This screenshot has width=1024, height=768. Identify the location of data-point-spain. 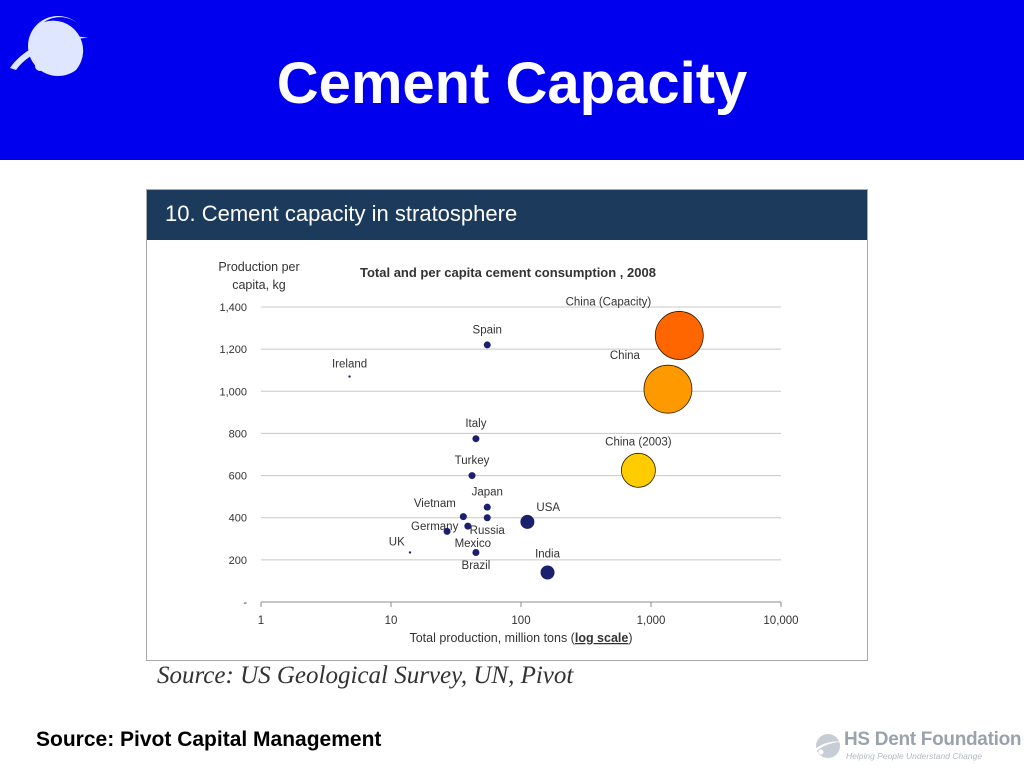
(487, 345).